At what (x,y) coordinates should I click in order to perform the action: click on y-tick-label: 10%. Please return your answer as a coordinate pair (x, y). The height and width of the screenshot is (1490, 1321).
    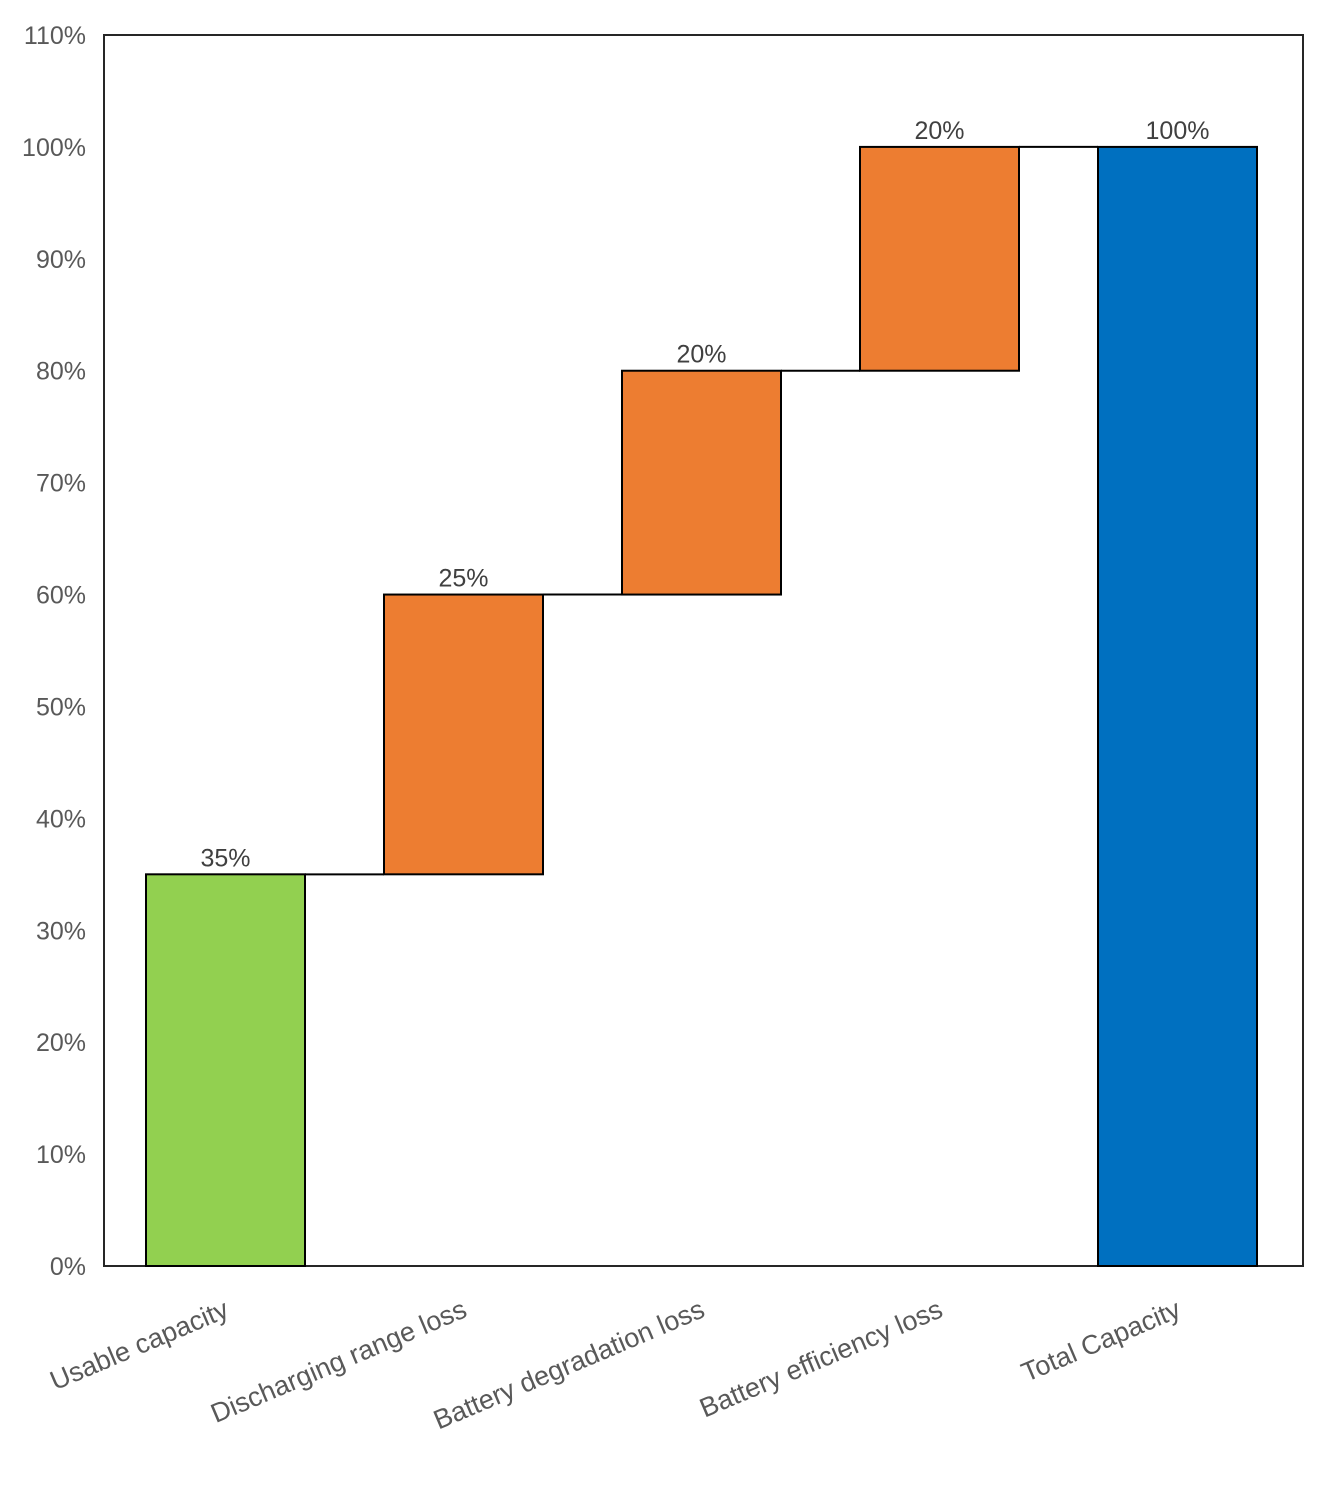
    Looking at the image, I should click on (61, 1155).